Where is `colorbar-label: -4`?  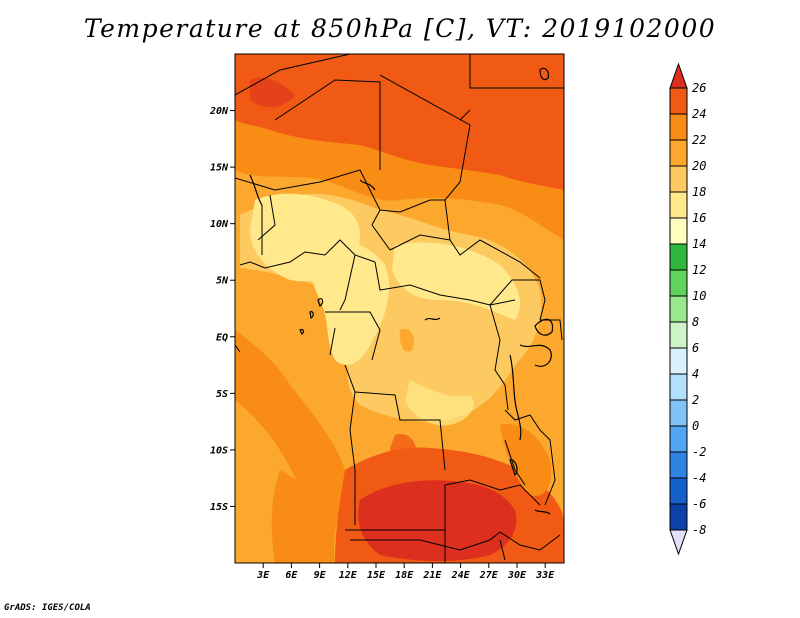 colorbar-label: -4 is located at coordinates (699, 478).